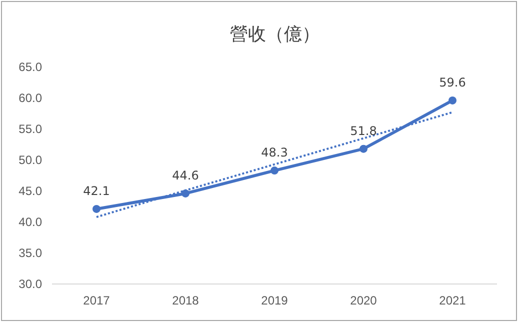 This screenshot has height=323, width=519. Describe the element at coordinates (30, 191) in the screenshot. I see `y-tick-label: 45.0` at that location.